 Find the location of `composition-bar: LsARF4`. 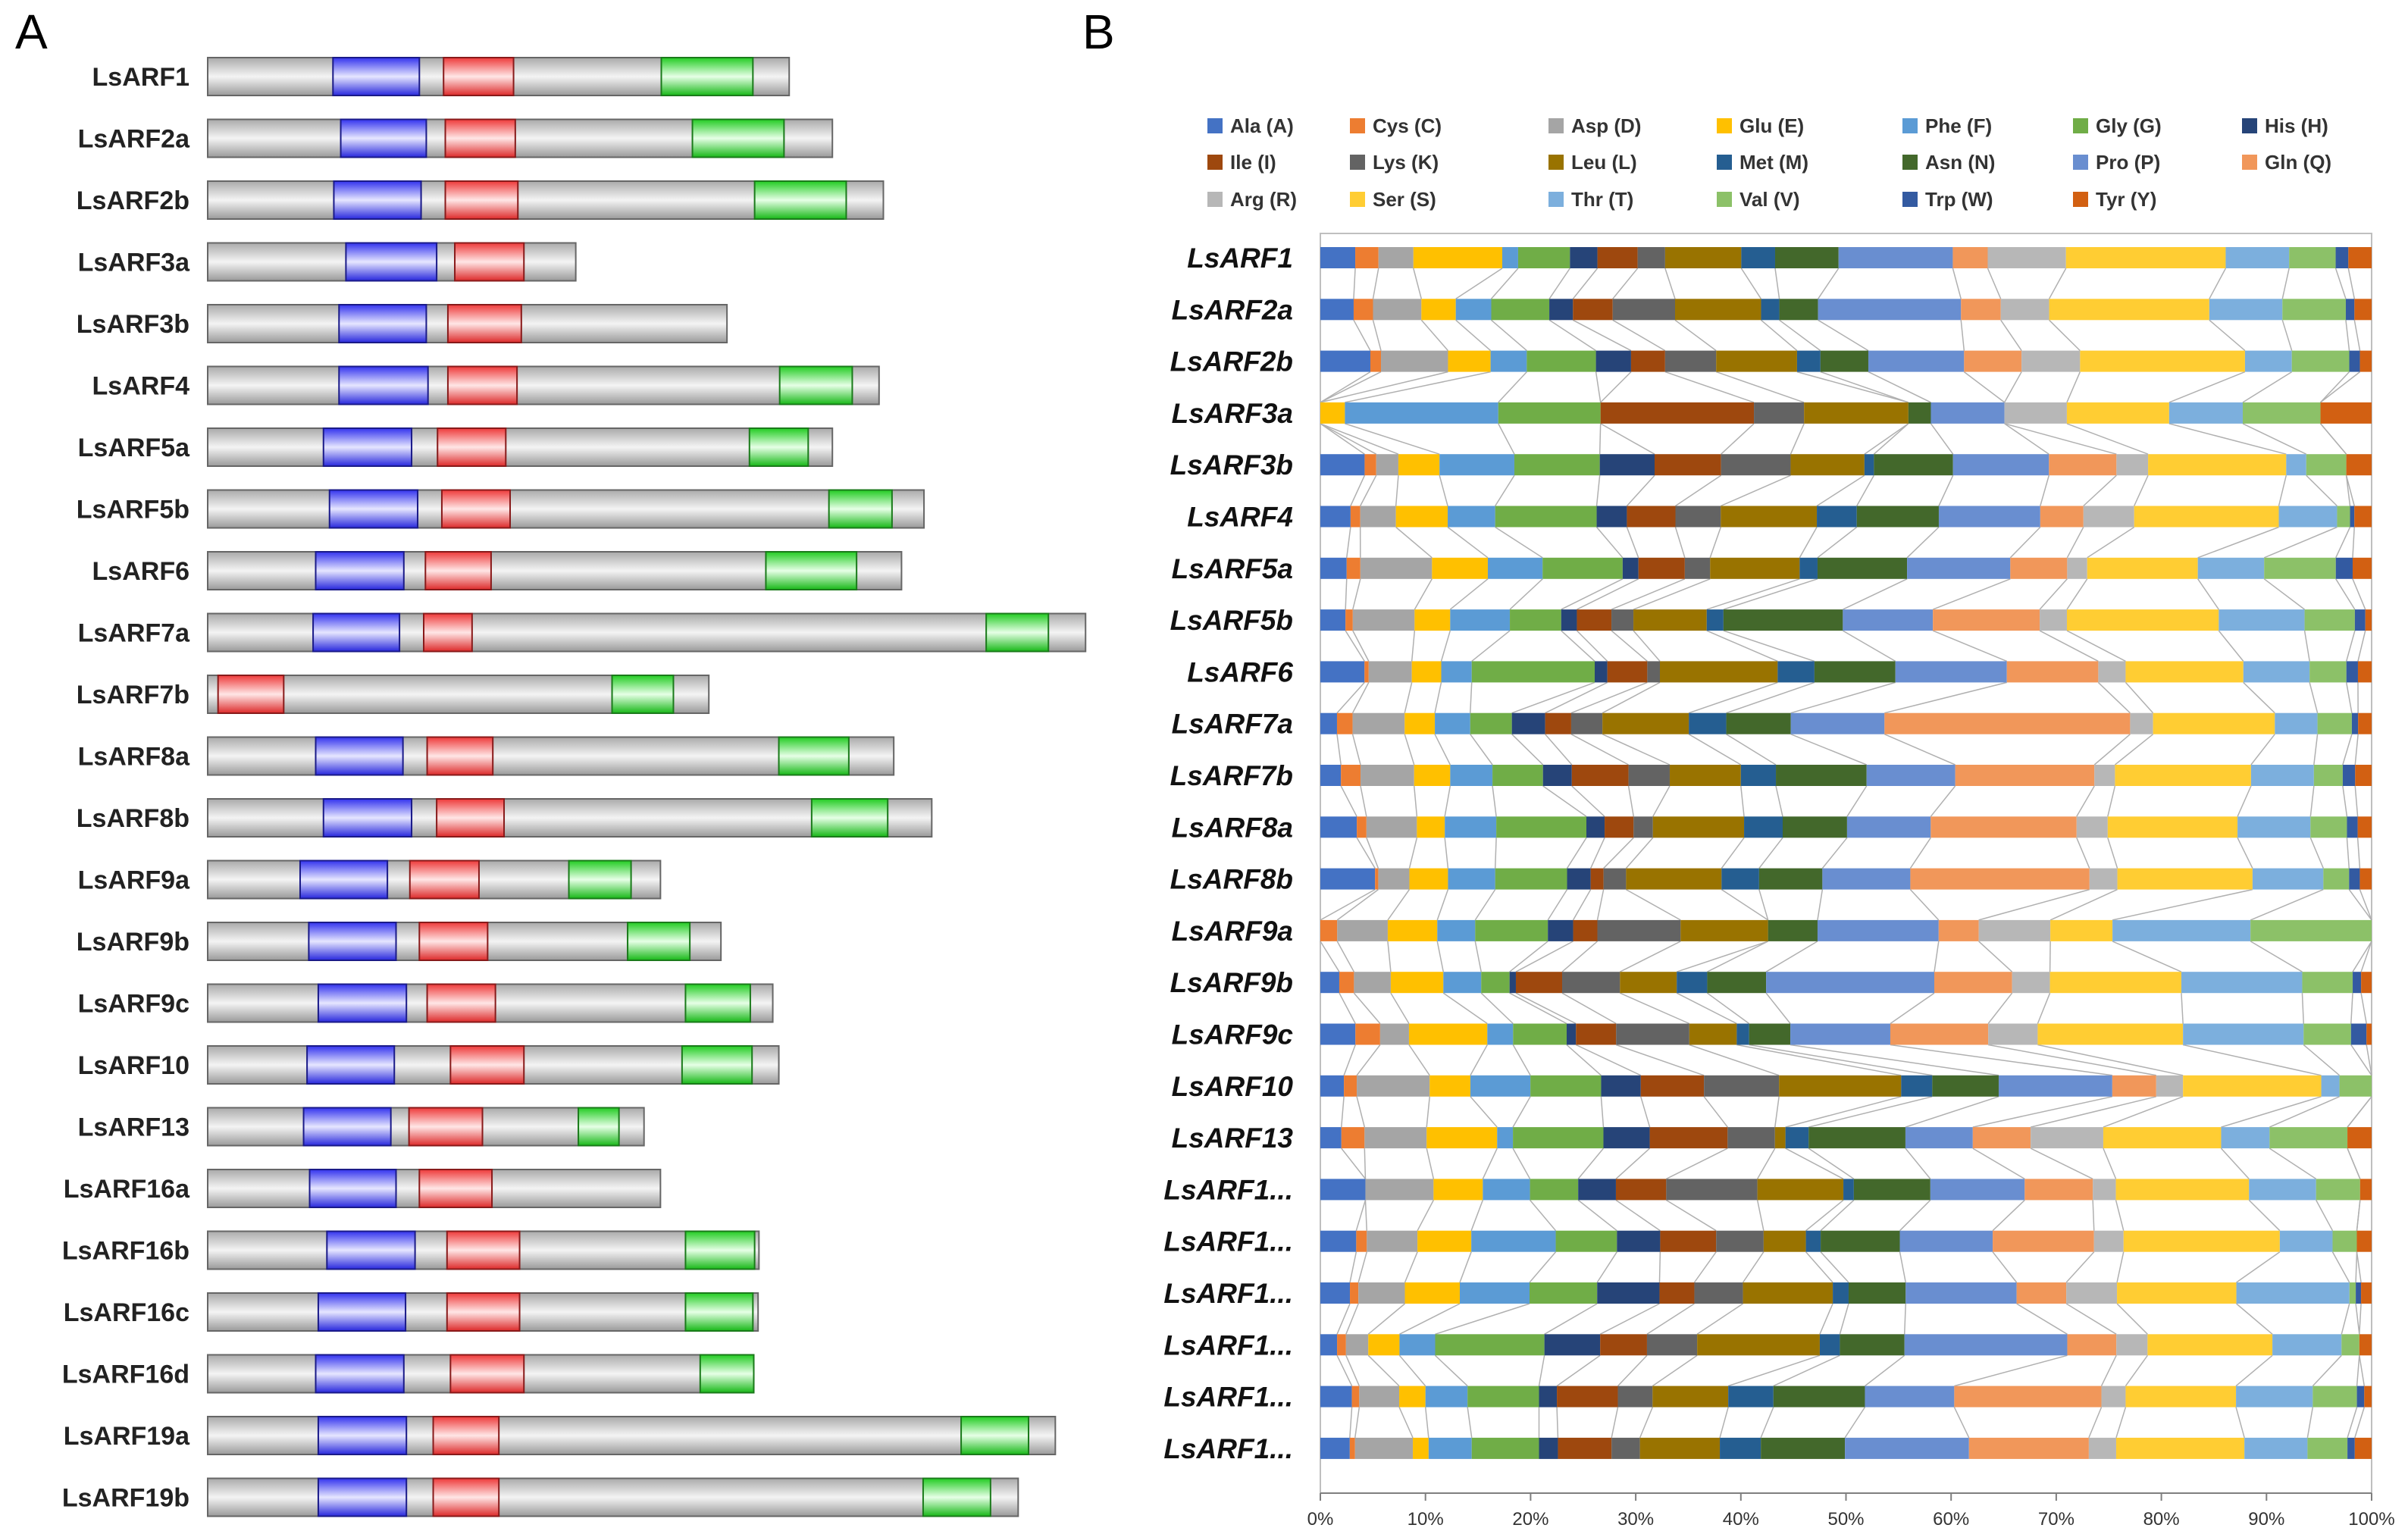

composition-bar: LsARF4 is located at coordinates (1779, 517).